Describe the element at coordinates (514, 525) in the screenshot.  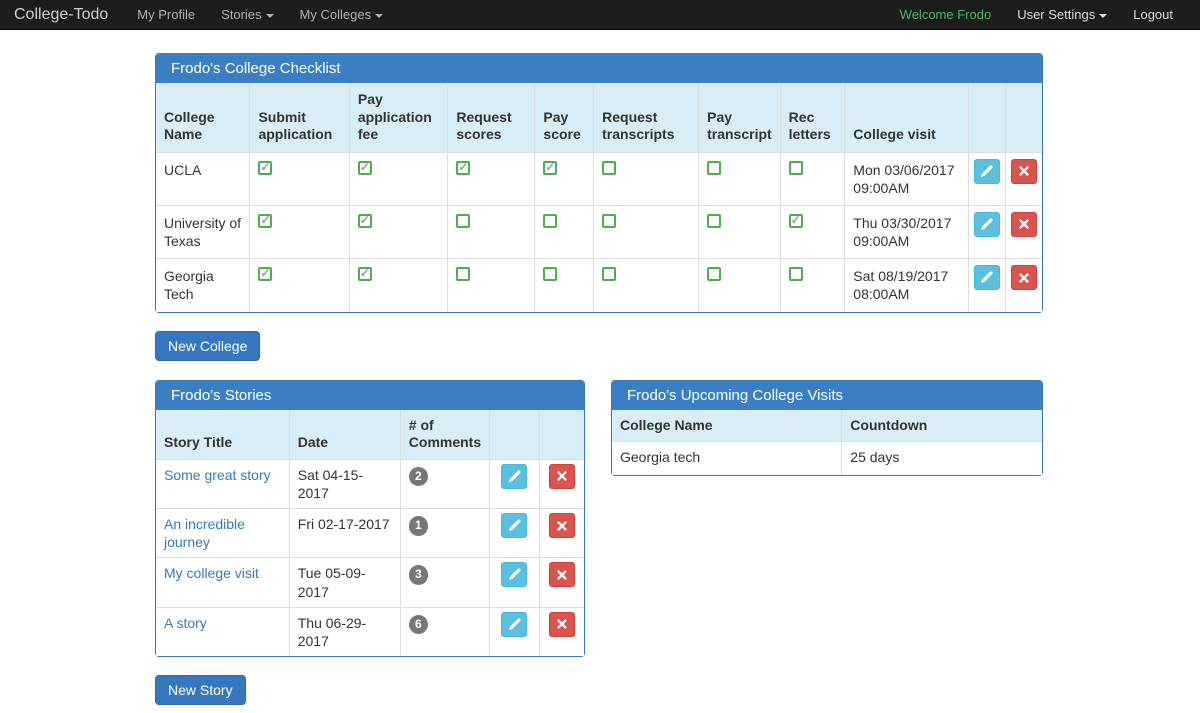
I see `edit-button-an-incredible-journey` at that location.